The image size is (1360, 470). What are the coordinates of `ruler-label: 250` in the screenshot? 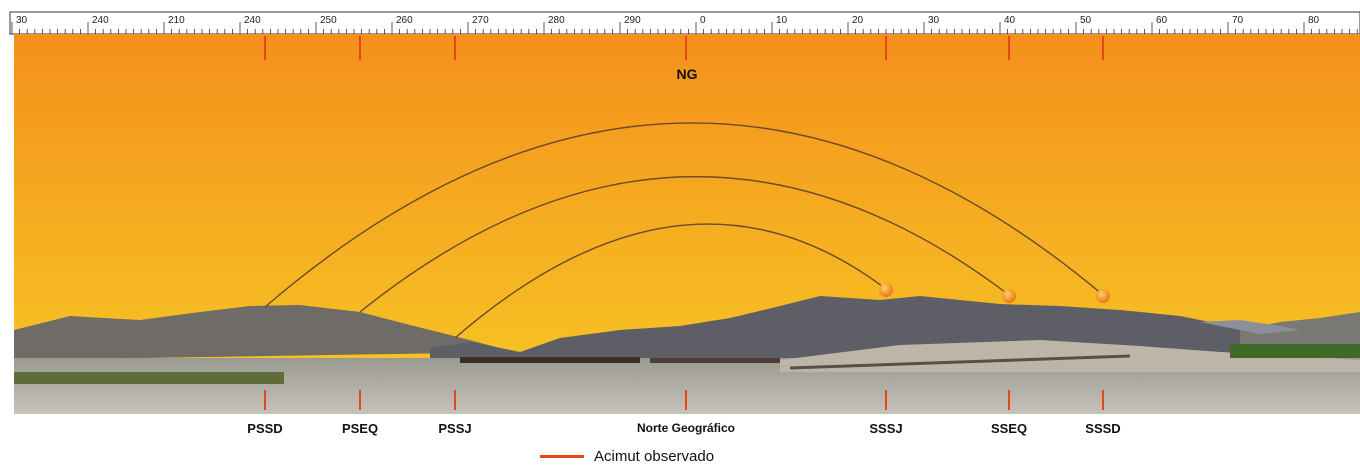 It's located at (328, 20).